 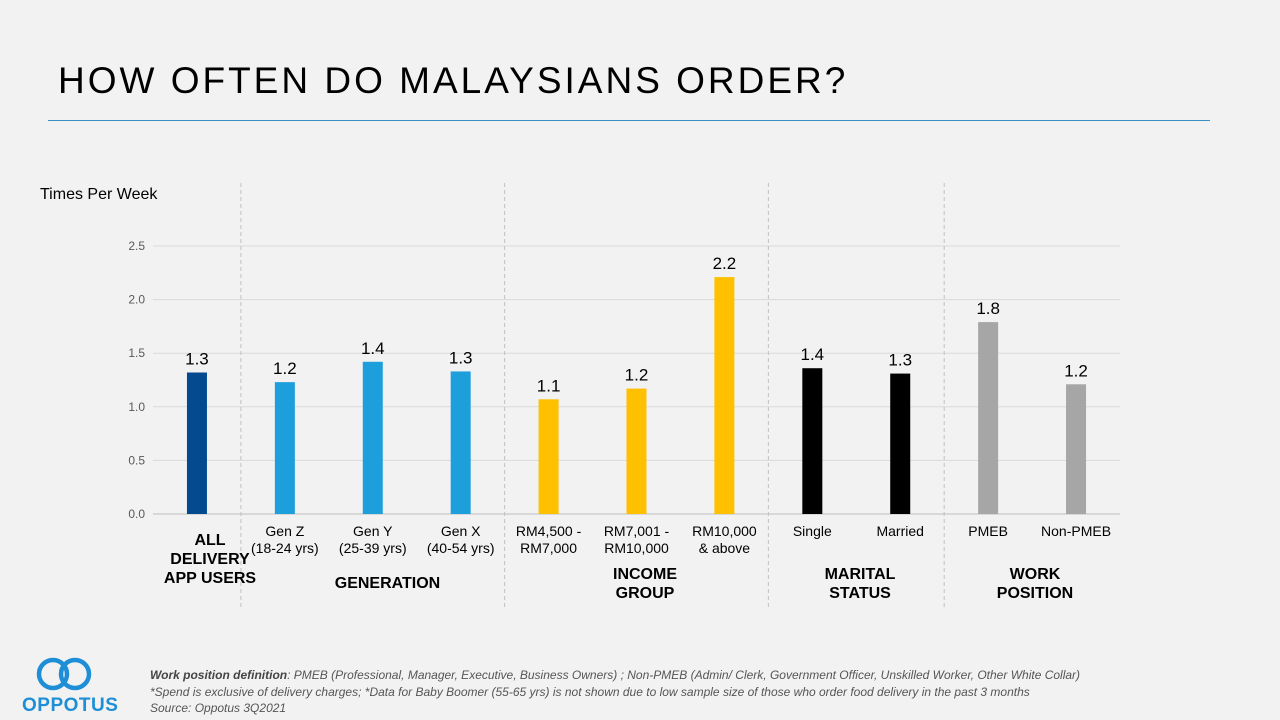 What do you see at coordinates (64, 674) in the screenshot?
I see `oppotus-logo-icon` at bounding box center [64, 674].